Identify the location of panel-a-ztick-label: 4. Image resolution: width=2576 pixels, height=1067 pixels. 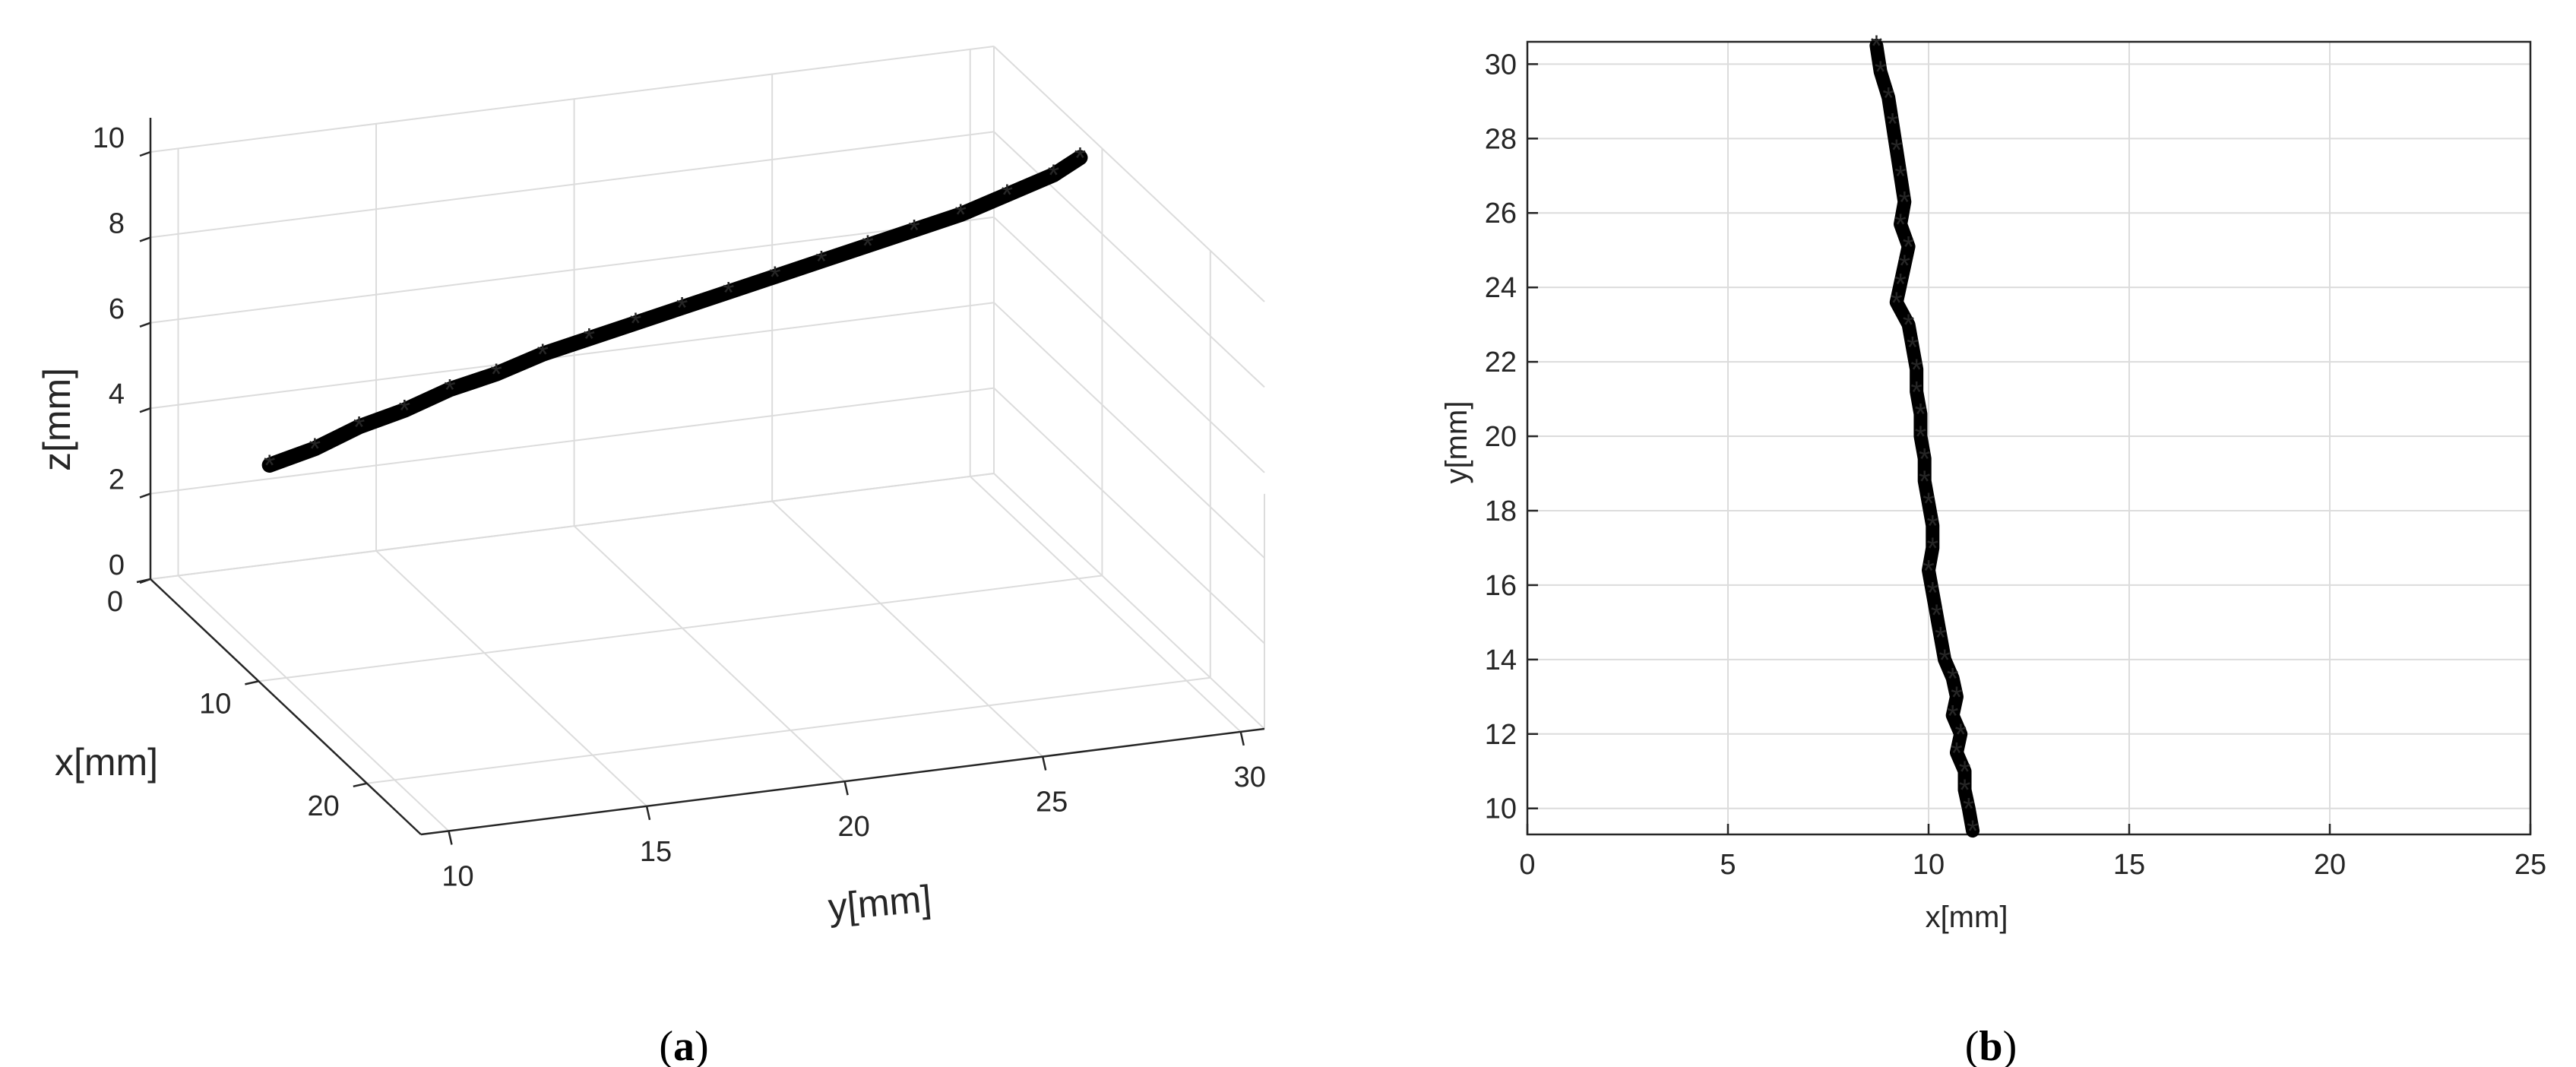
(117, 394).